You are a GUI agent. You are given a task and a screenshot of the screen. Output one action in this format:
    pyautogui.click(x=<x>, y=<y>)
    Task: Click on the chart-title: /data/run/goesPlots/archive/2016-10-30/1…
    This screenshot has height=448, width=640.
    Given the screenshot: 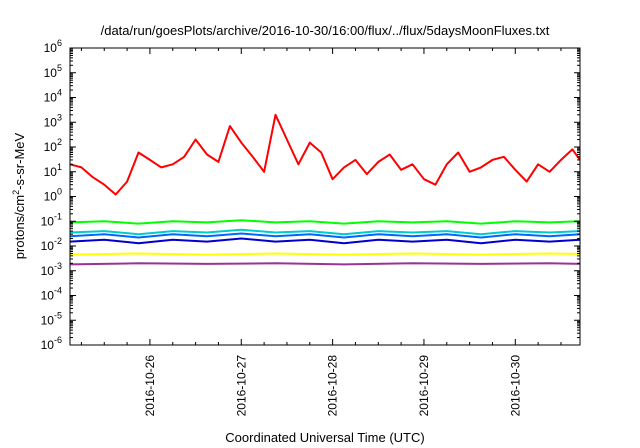 What is the action you would take?
    pyautogui.click(x=325, y=30)
    